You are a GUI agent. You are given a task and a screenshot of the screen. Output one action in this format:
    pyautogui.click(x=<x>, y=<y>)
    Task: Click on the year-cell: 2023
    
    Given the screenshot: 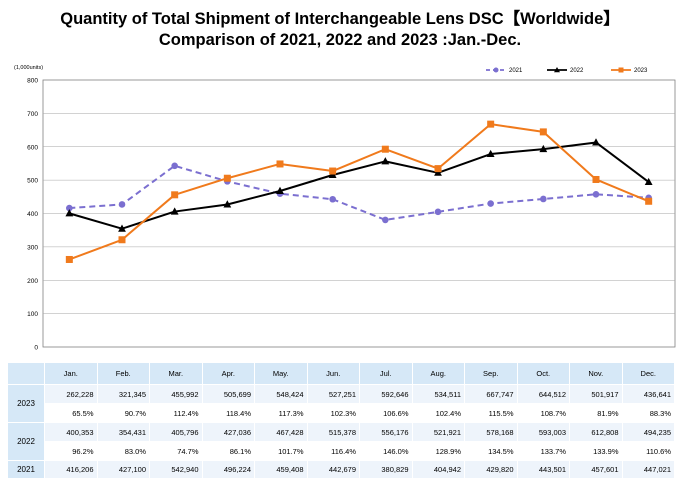 What is the action you would take?
    pyautogui.click(x=26, y=403)
    